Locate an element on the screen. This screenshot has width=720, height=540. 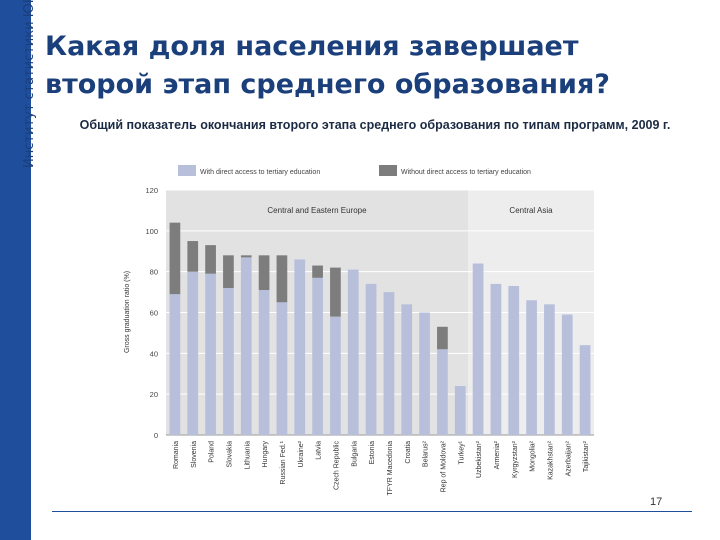
x-tick-label: Rep of Moldova² is located at coordinates (443, 466).